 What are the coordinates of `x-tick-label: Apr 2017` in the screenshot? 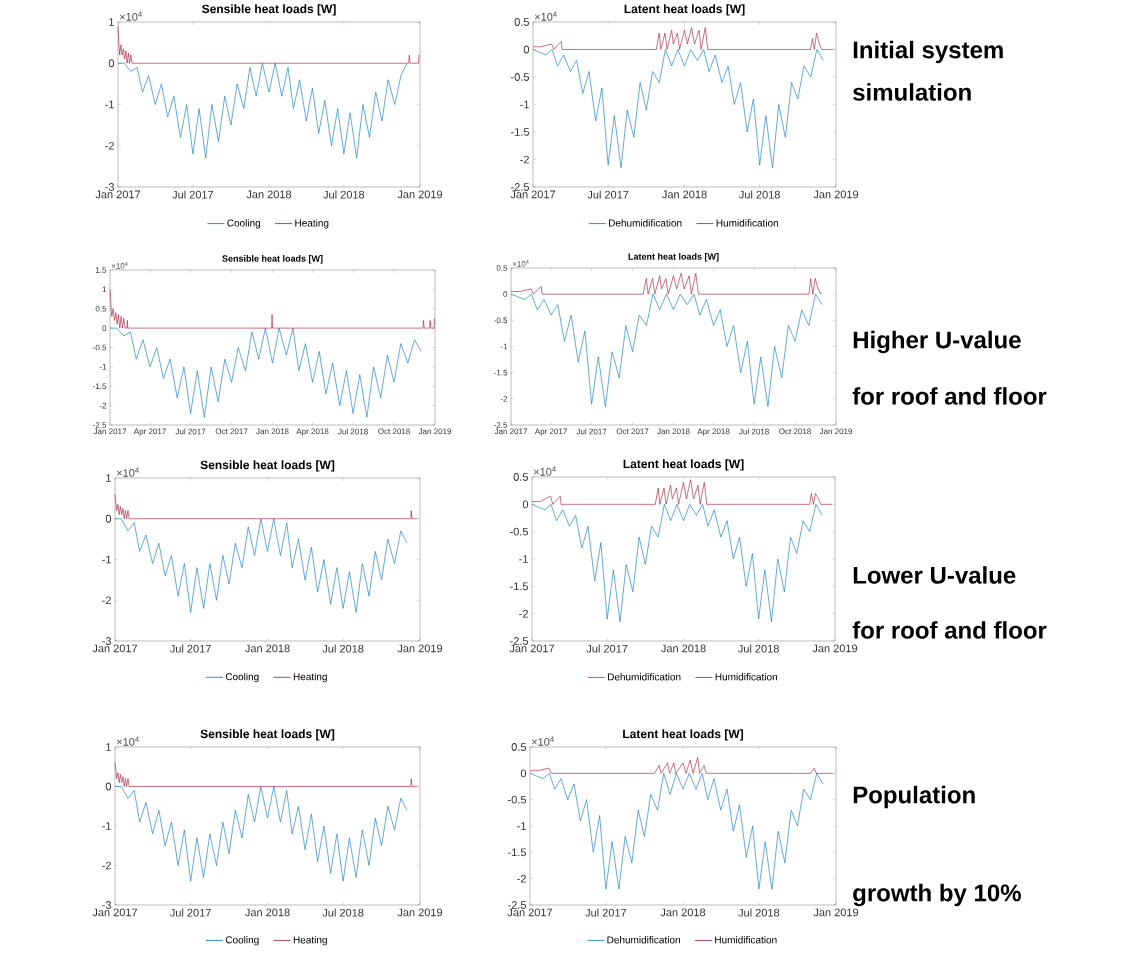 It's located at (550, 432).